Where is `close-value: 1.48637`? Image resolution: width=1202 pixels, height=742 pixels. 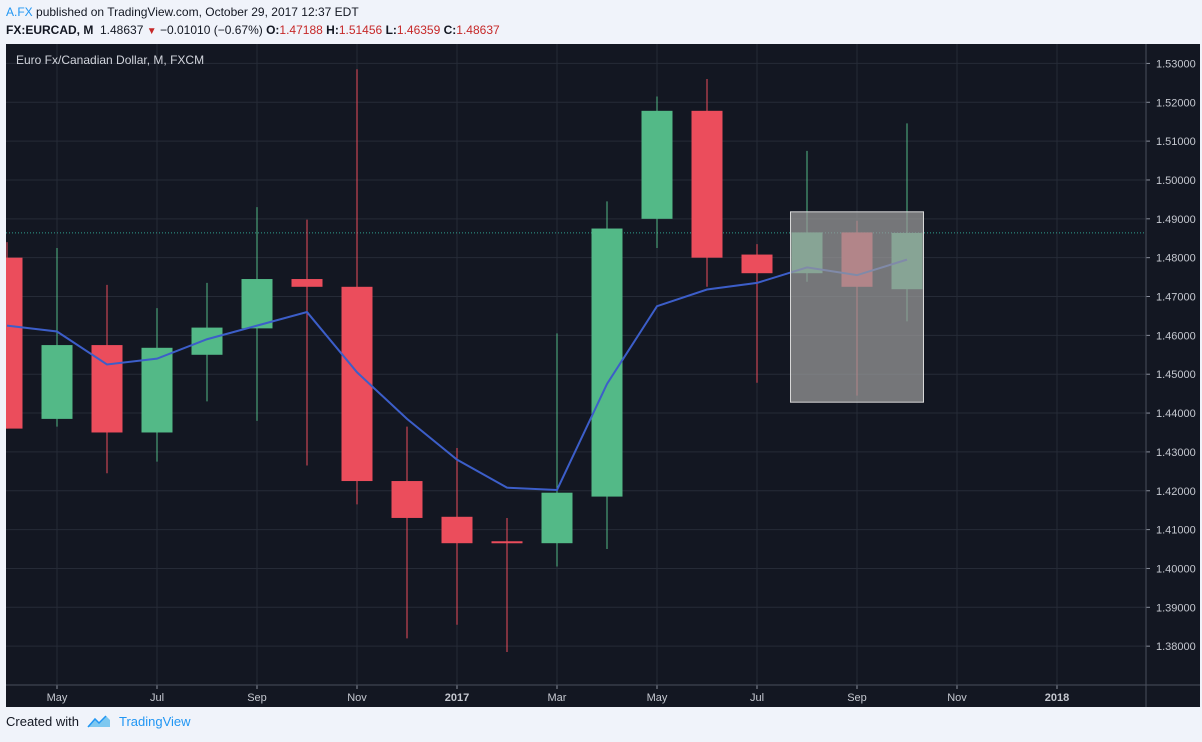 close-value: 1.48637 is located at coordinates (478, 30).